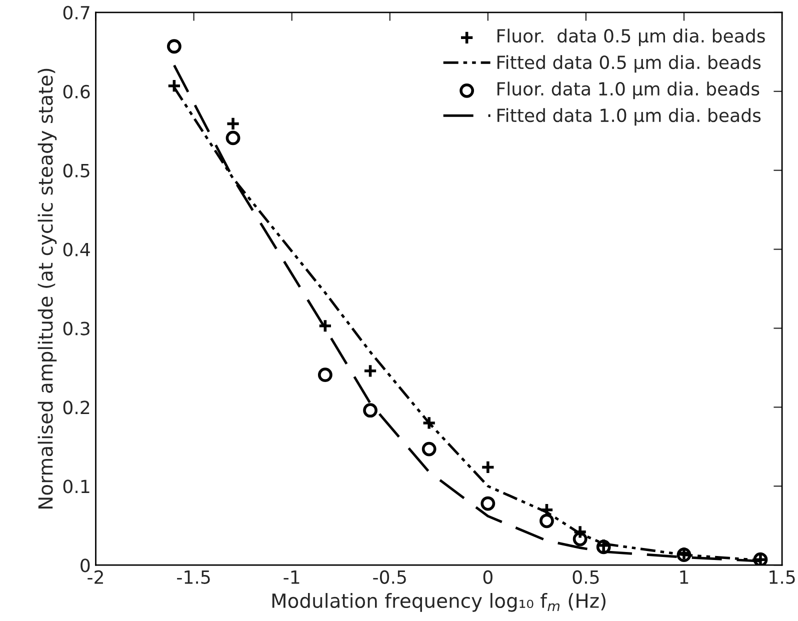  Describe the element at coordinates (631, 37) in the screenshot. I see `legend-label: Fluor. data 0.5 μm dia. beads` at that location.